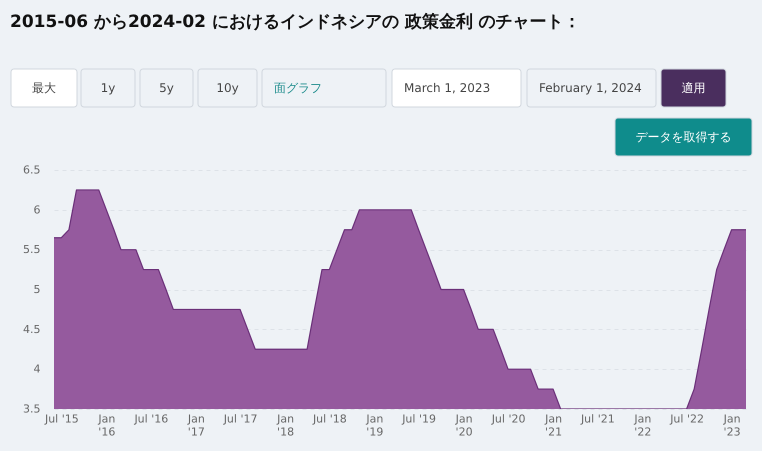 The width and height of the screenshot is (762, 451). What do you see at coordinates (166, 88) in the screenshot?
I see `text: 5y` at bounding box center [166, 88].